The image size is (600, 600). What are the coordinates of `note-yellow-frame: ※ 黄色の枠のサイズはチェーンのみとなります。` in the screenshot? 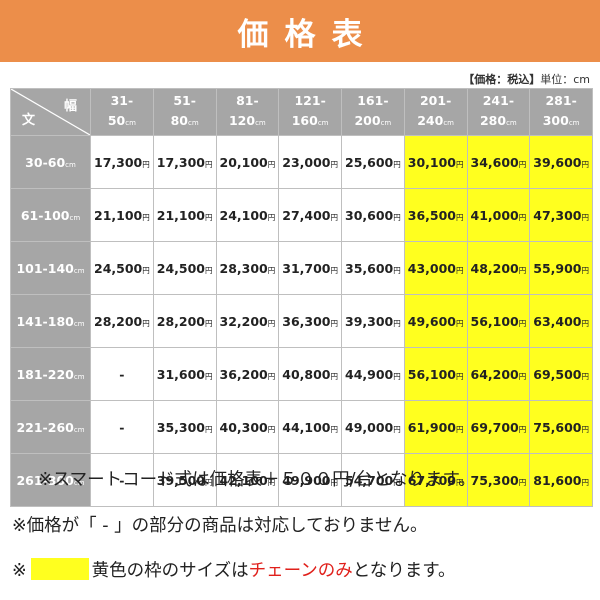 It's located at (234, 569).